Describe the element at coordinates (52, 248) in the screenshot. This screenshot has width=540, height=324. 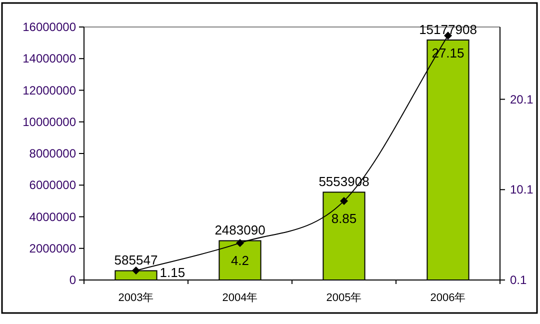
I see `y-tick-label: 2000000` at that location.